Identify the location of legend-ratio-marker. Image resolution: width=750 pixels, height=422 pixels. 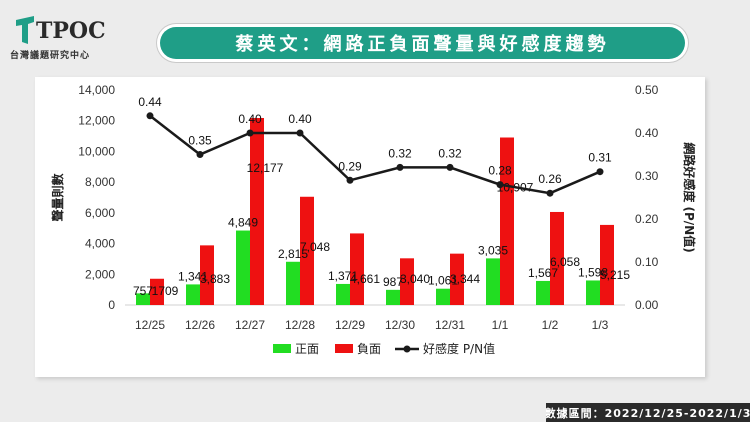
(407, 349).